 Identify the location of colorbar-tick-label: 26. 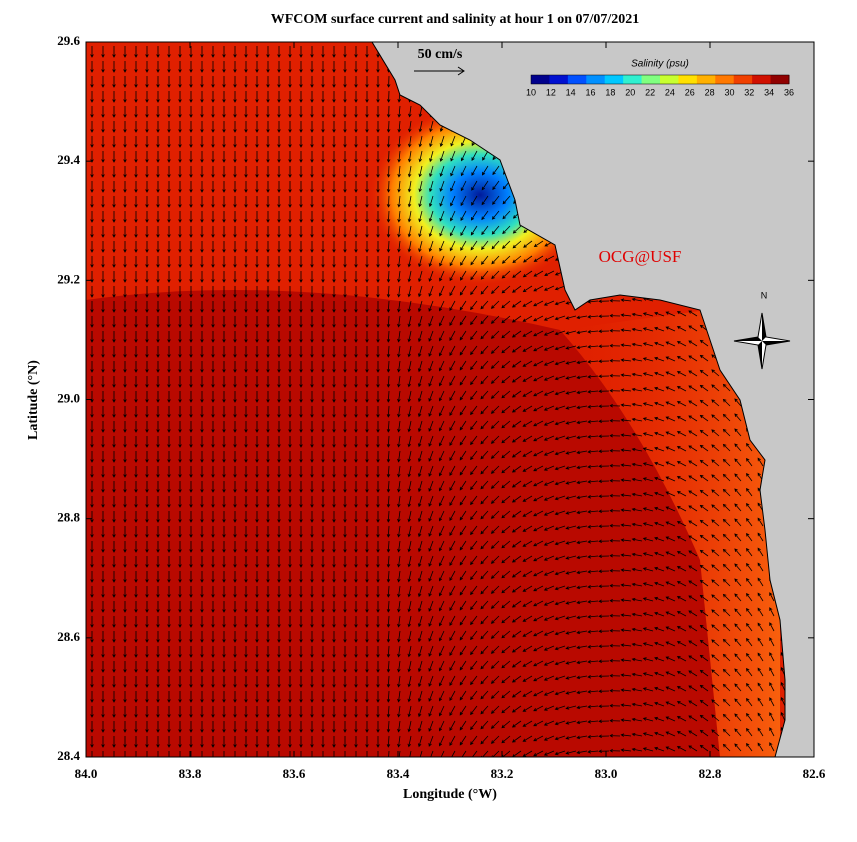
(690, 92).